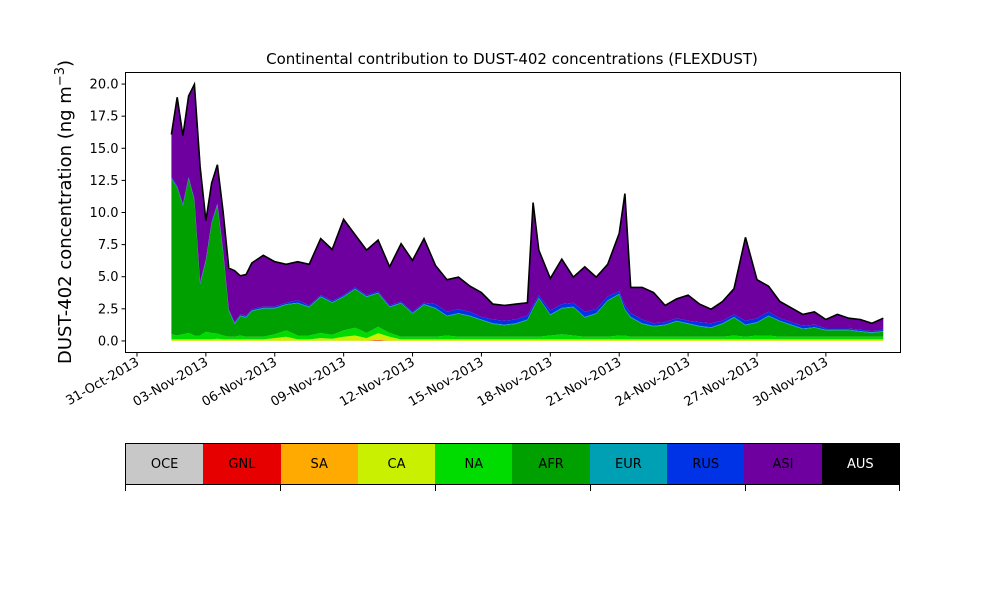 This screenshot has height=600, width=1000. What do you see at coordinates (706, 464) in the screenshot?
I see `legend-entry-rus: RUS` at bounding box center [706, 464].